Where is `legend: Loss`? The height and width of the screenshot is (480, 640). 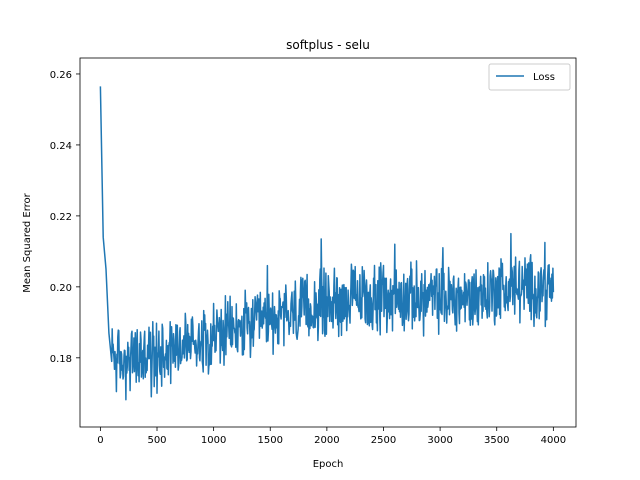 legend: Loss is located at coordinates (529, 77).